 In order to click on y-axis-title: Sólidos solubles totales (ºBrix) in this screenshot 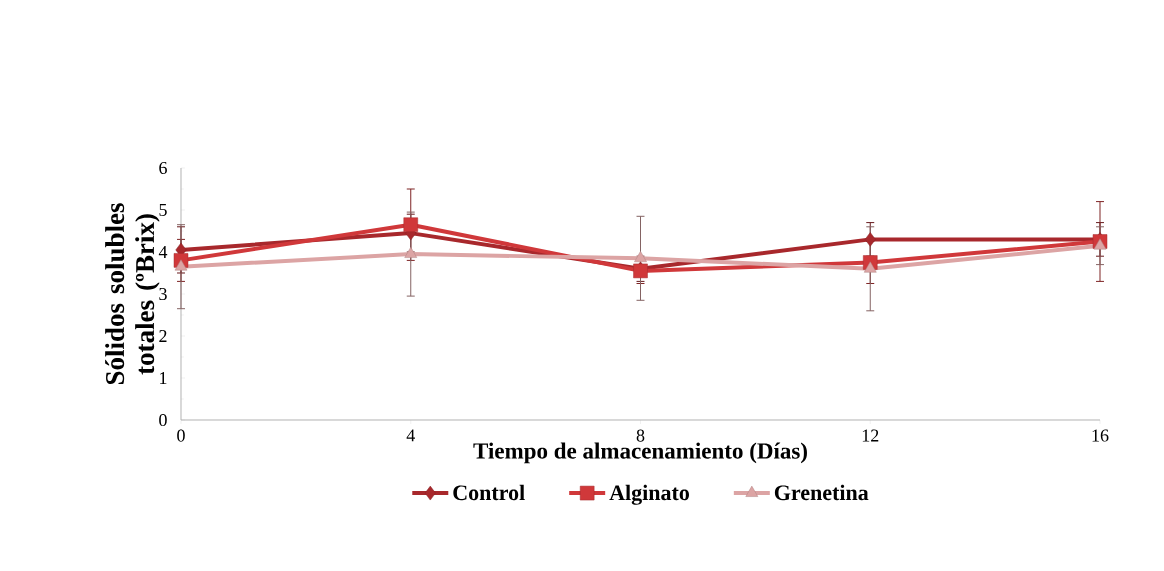, I will do `click(132, 294)`.